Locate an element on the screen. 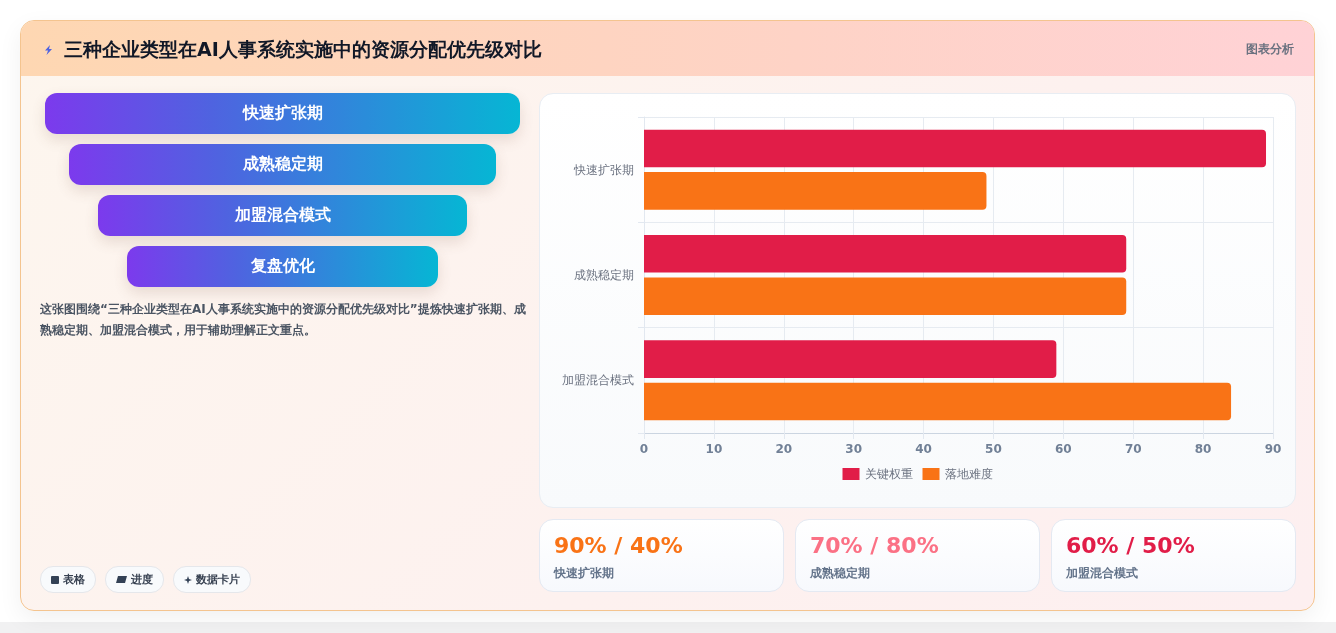 The height and width of the screenshot is (633, 1336). funnel-step: 复盘优化 is located at coordinates (282, 266).